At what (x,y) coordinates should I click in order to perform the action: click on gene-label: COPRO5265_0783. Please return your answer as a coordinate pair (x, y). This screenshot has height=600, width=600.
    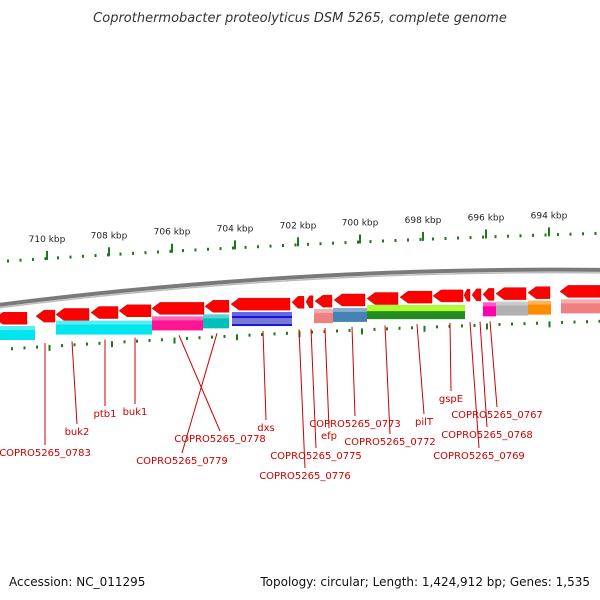
    Looking at the image, I should click on (45, 453).